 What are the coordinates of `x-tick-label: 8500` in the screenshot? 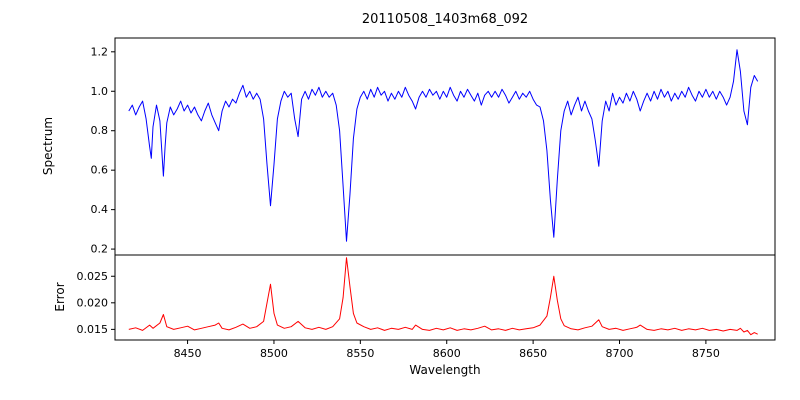 It's located at (274, 353).